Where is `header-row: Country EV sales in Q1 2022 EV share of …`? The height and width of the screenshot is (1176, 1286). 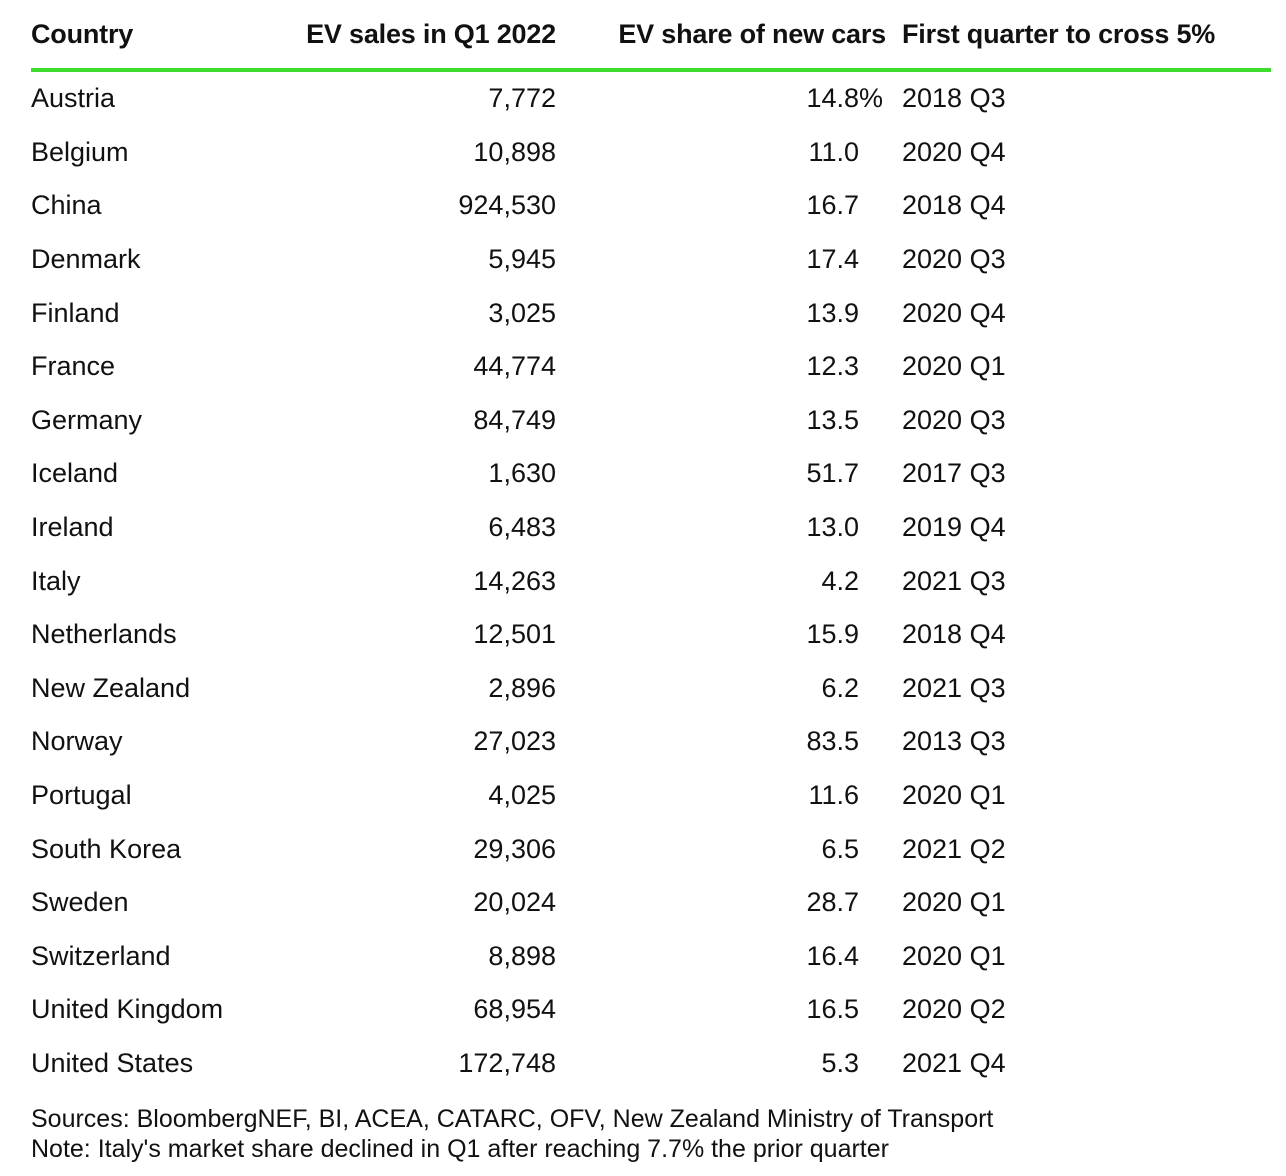
header-row: Country EV sales in Q1 2022 EV share of … is located at coordinates (651, 35).